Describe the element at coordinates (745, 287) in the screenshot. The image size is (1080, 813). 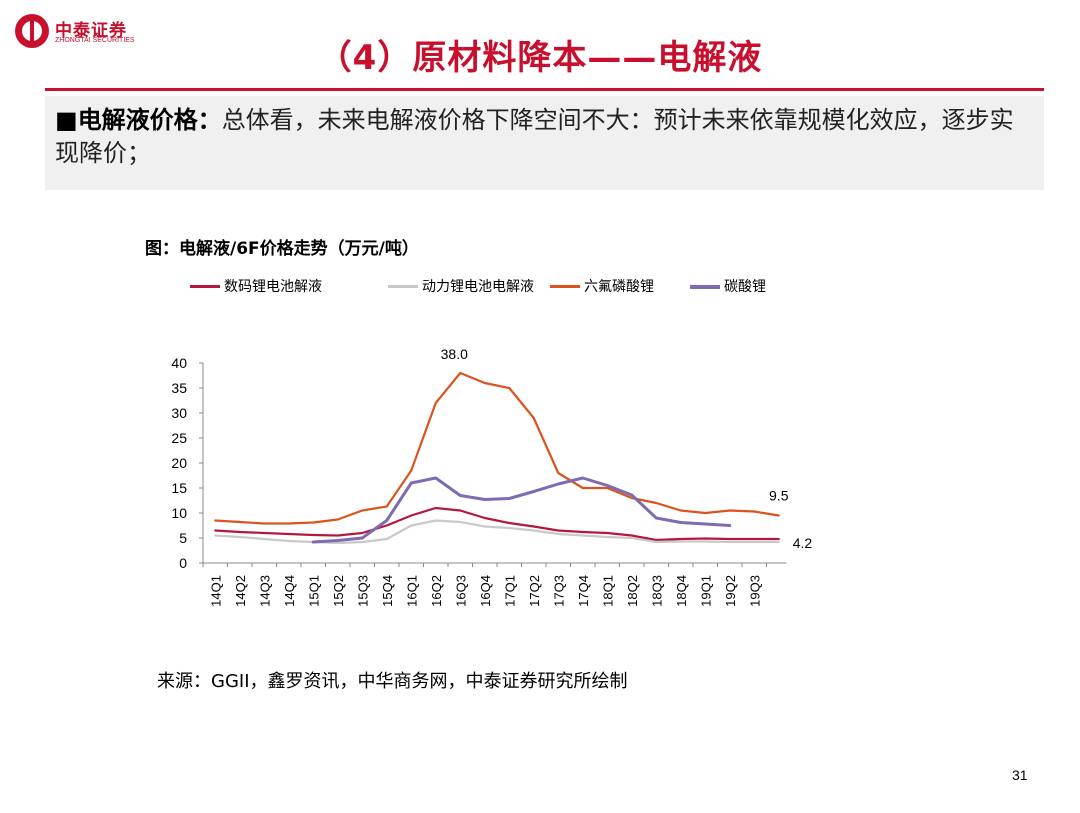
I see `legend-label: 碳酸锂` at that location.